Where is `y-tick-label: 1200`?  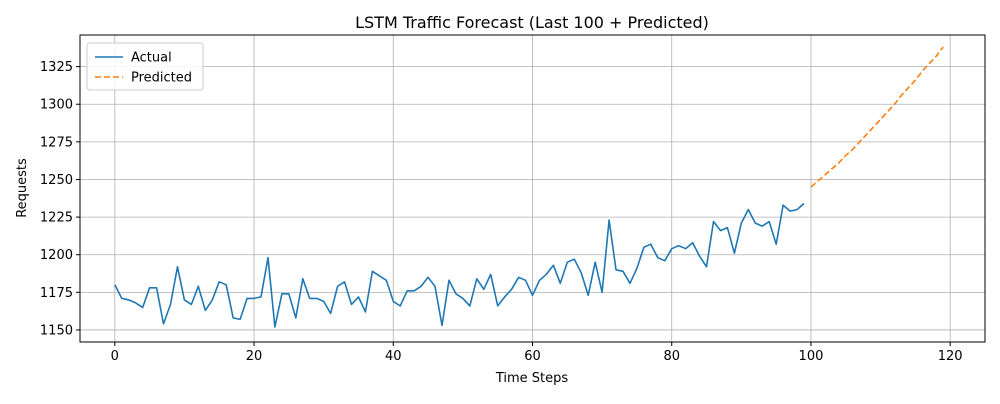
y-tick-label: 1200 is located at coordinates (56, 255).